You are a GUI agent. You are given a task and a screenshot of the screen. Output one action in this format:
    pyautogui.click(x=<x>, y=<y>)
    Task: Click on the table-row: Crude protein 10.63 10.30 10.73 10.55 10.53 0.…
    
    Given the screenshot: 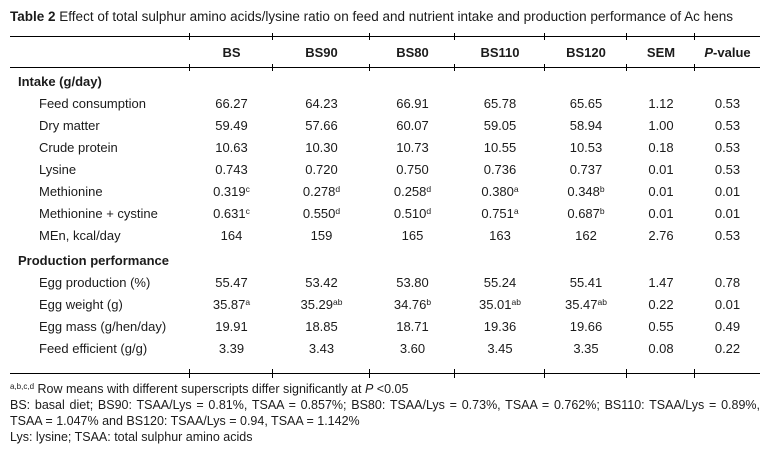 What is the action you would take?
    pyautogui.click(x=385, y=148)
    